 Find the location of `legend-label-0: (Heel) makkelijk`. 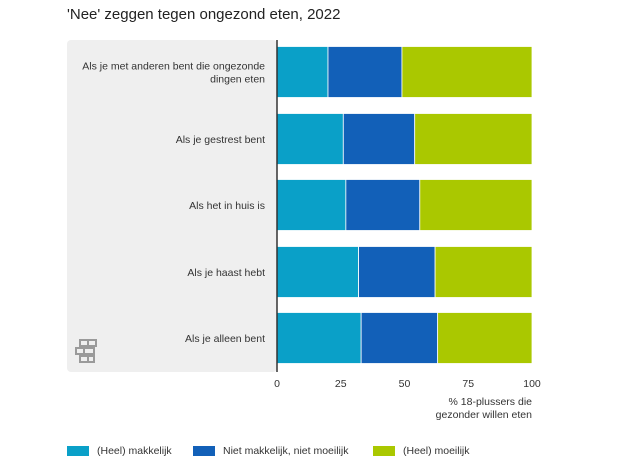

legend-label-0: (Heel) makkelijk is located at coordinates (134, 451).